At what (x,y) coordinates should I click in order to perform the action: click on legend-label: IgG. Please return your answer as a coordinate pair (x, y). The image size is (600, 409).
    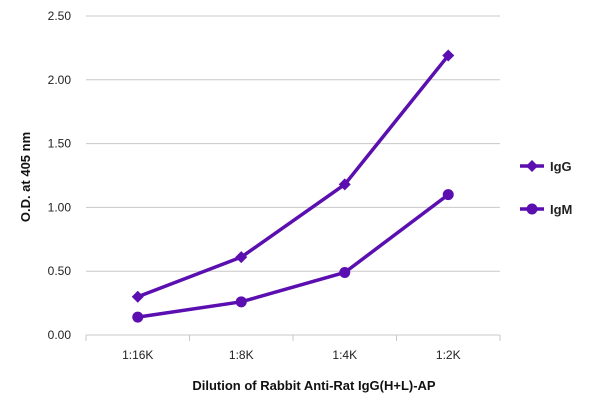
    Looking at the image, I should click on (561, 166).